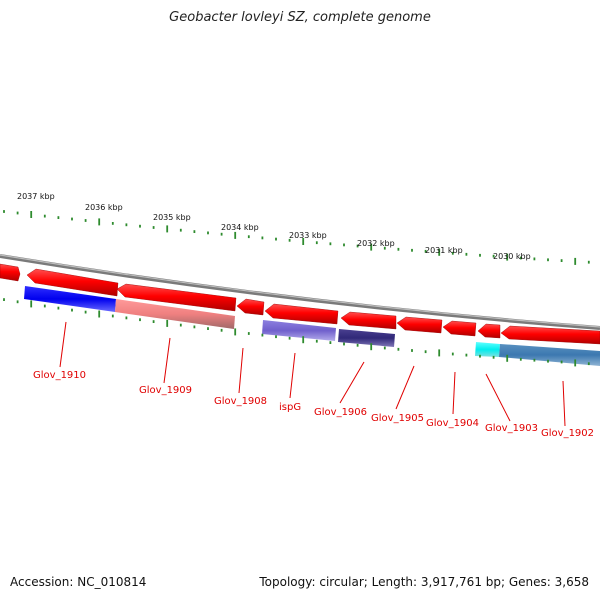 The image size is (600, 600). I want to click on gene-label: ispG, so click(290, 407).